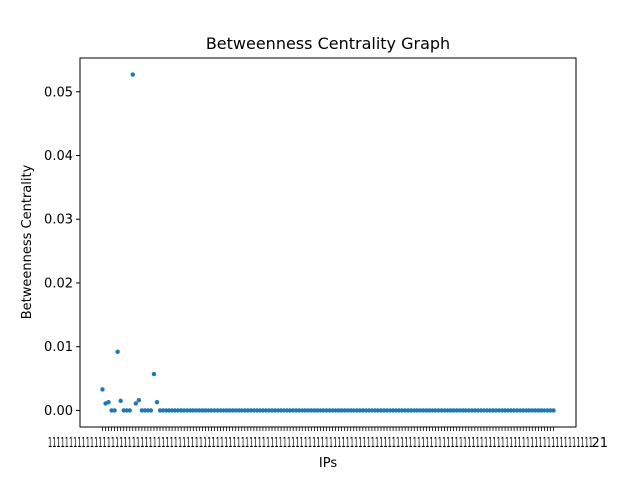 This screenshot has height=485, width=640. I want to click on y-tick-label: 0.03, so click(58, 220).